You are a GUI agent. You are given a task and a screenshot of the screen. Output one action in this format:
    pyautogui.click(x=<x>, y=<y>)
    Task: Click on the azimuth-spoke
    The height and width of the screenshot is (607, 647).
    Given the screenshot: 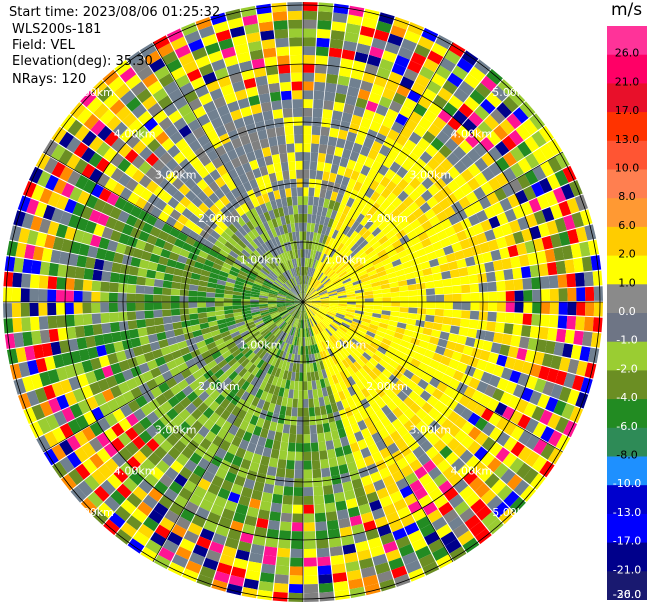 What is the action you would take?
    pyautogui.click(x=173, y=377)
    